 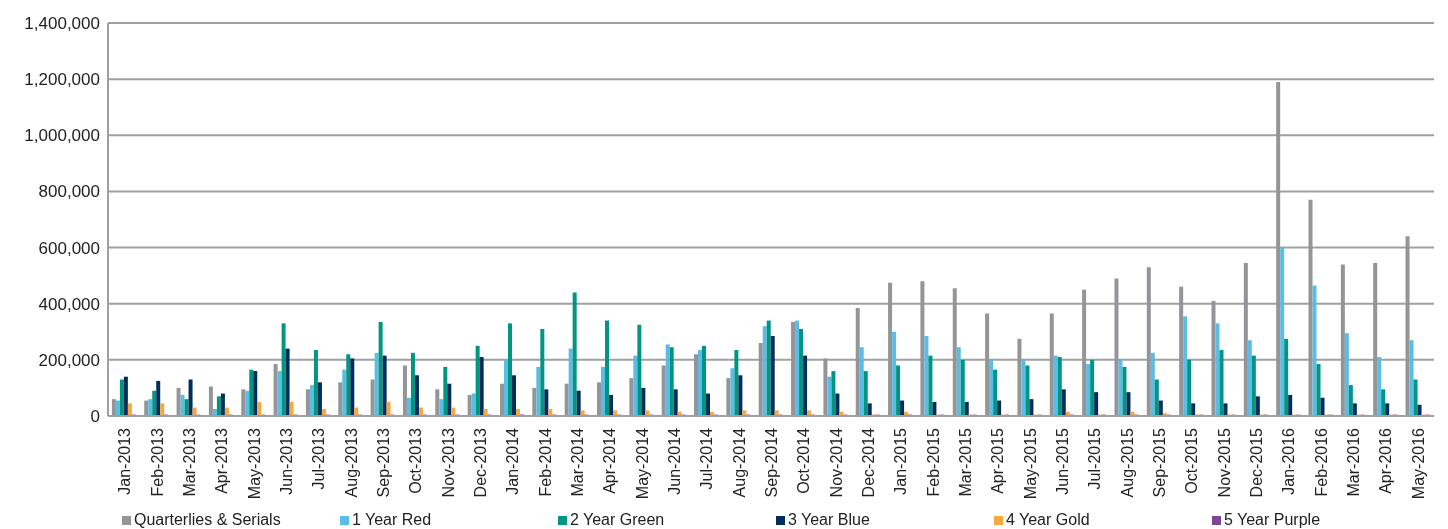 I want to click on x-tick-label: Jul-2015, so click(x=1095, y=458).